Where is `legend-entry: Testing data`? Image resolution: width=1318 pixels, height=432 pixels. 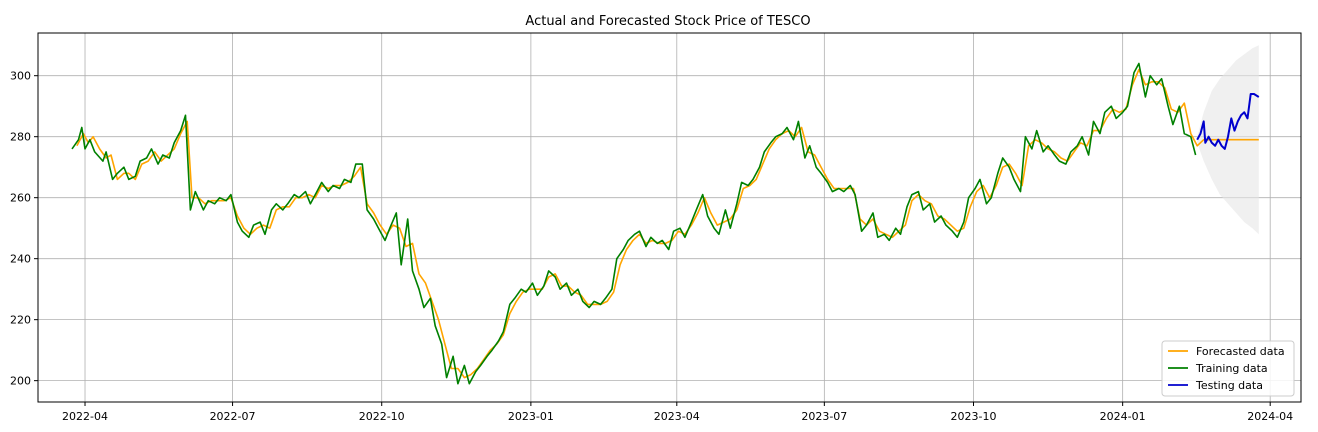
legend-entry: Testing data is located at coordinates (1229, 385).